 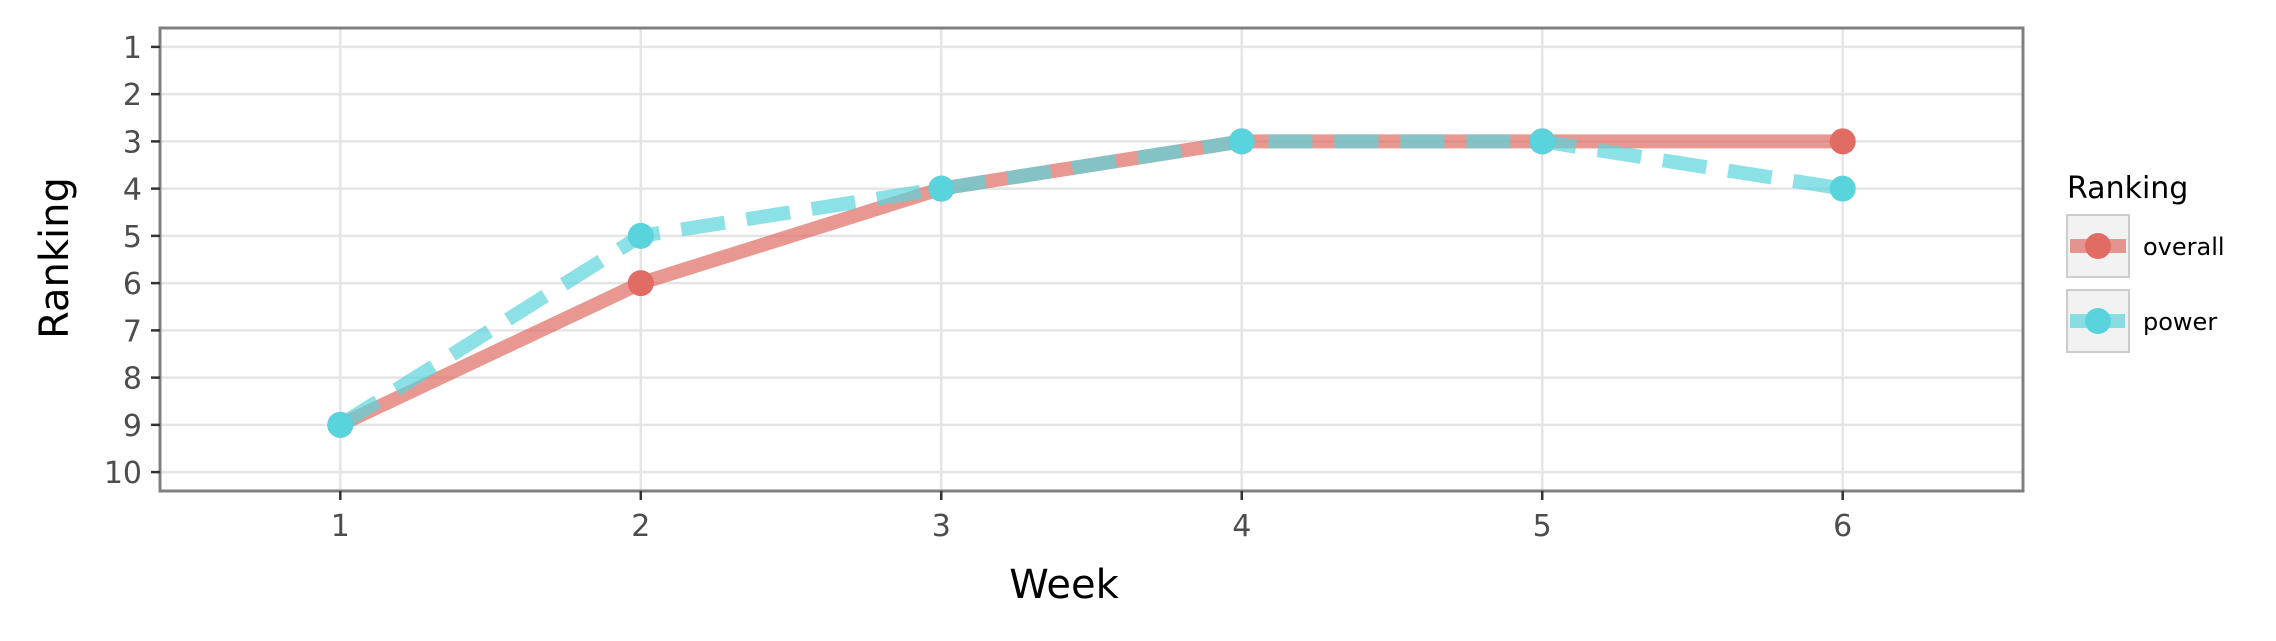 What do you see at coordinates (2184, 247) in the screenshot?
I see `legend-label-overall: overall` at bounding box center [2184, 247].